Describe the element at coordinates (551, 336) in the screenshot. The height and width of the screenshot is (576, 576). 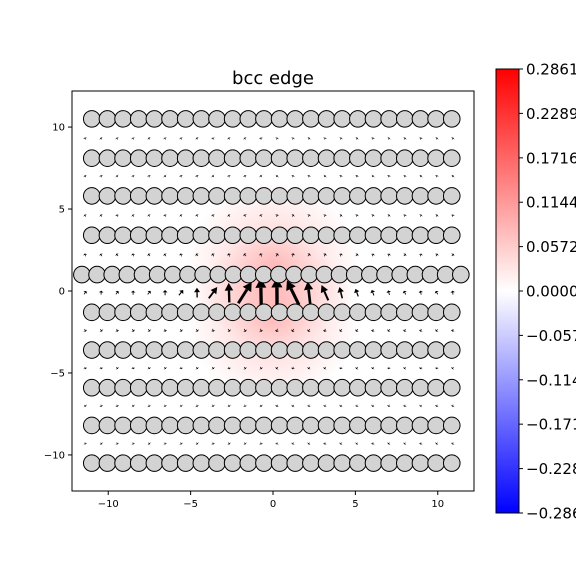
I see `colorbar-tick-label: −0.0572` at that location.